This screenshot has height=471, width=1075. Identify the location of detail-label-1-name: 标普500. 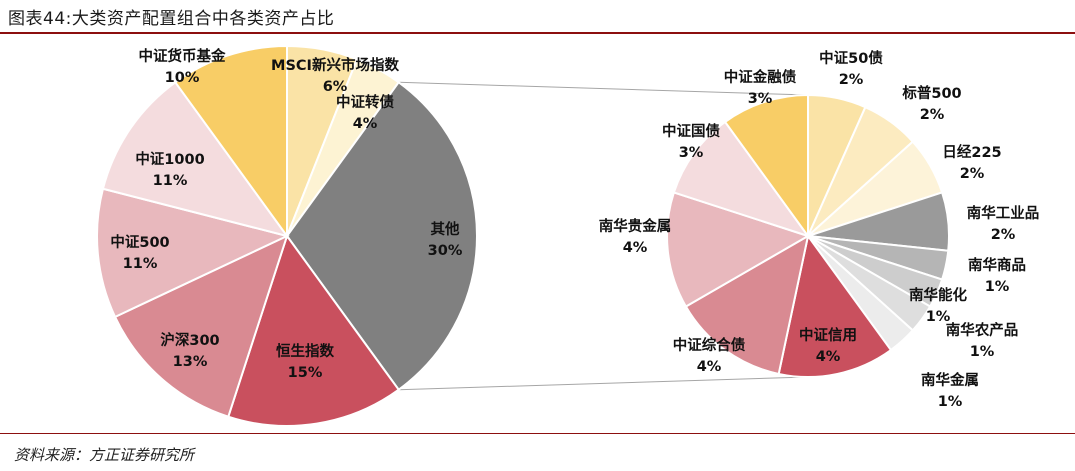
(931, 93).